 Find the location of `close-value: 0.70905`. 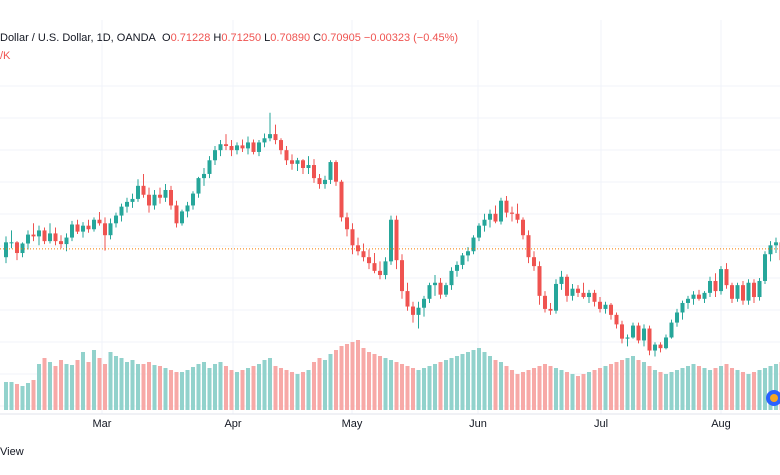

close-value: 0.70905 is located at coordinates (341, 38).